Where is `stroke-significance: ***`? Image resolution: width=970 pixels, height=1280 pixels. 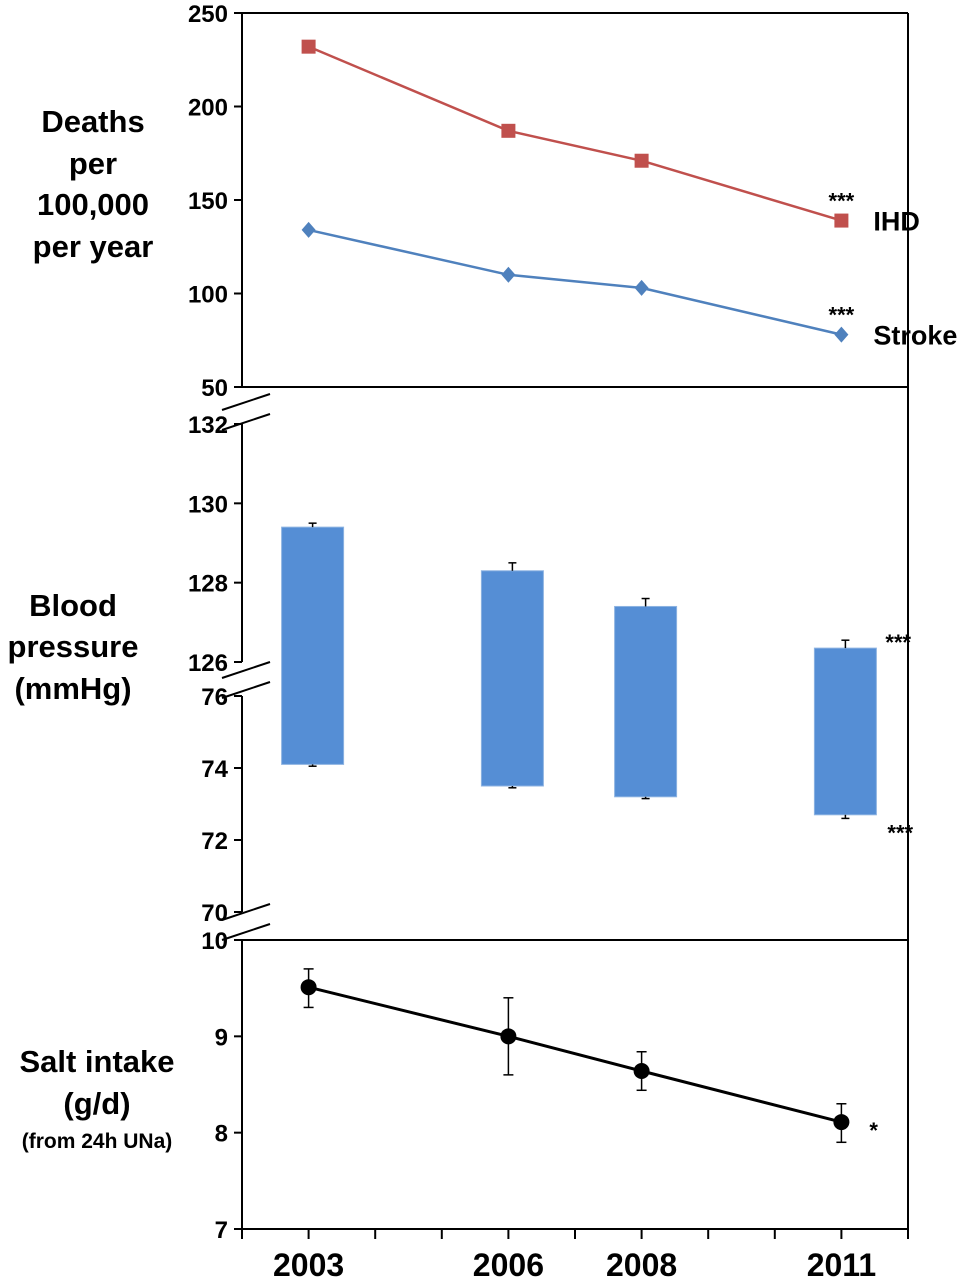 stroke-significance: *** is located at coordinates (842, 315).